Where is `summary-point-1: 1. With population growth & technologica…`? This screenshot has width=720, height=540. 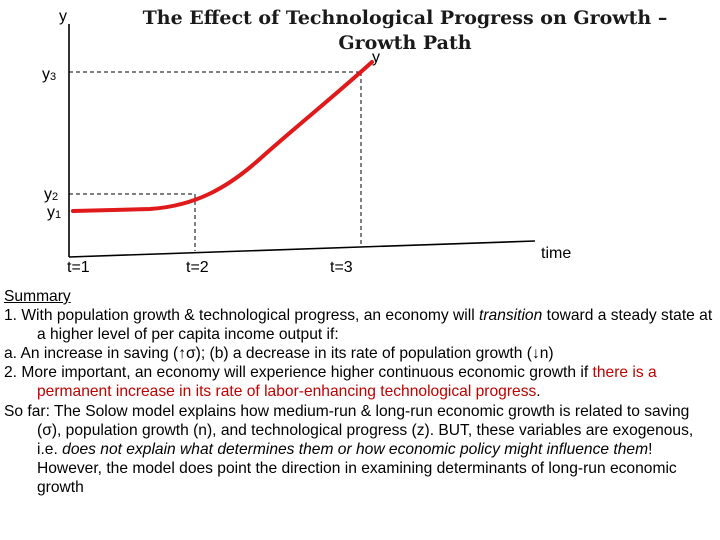 summary-point-1: 1. With population growth & technologica… is located at coordinates (360, 325).